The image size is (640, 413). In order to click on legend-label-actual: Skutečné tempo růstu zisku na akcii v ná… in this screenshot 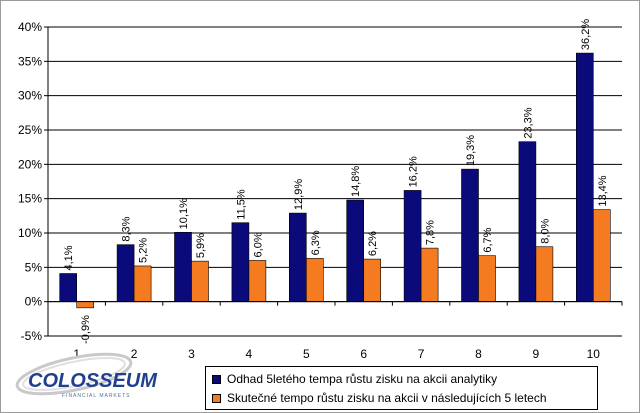, I will do `click(387, 398)`.